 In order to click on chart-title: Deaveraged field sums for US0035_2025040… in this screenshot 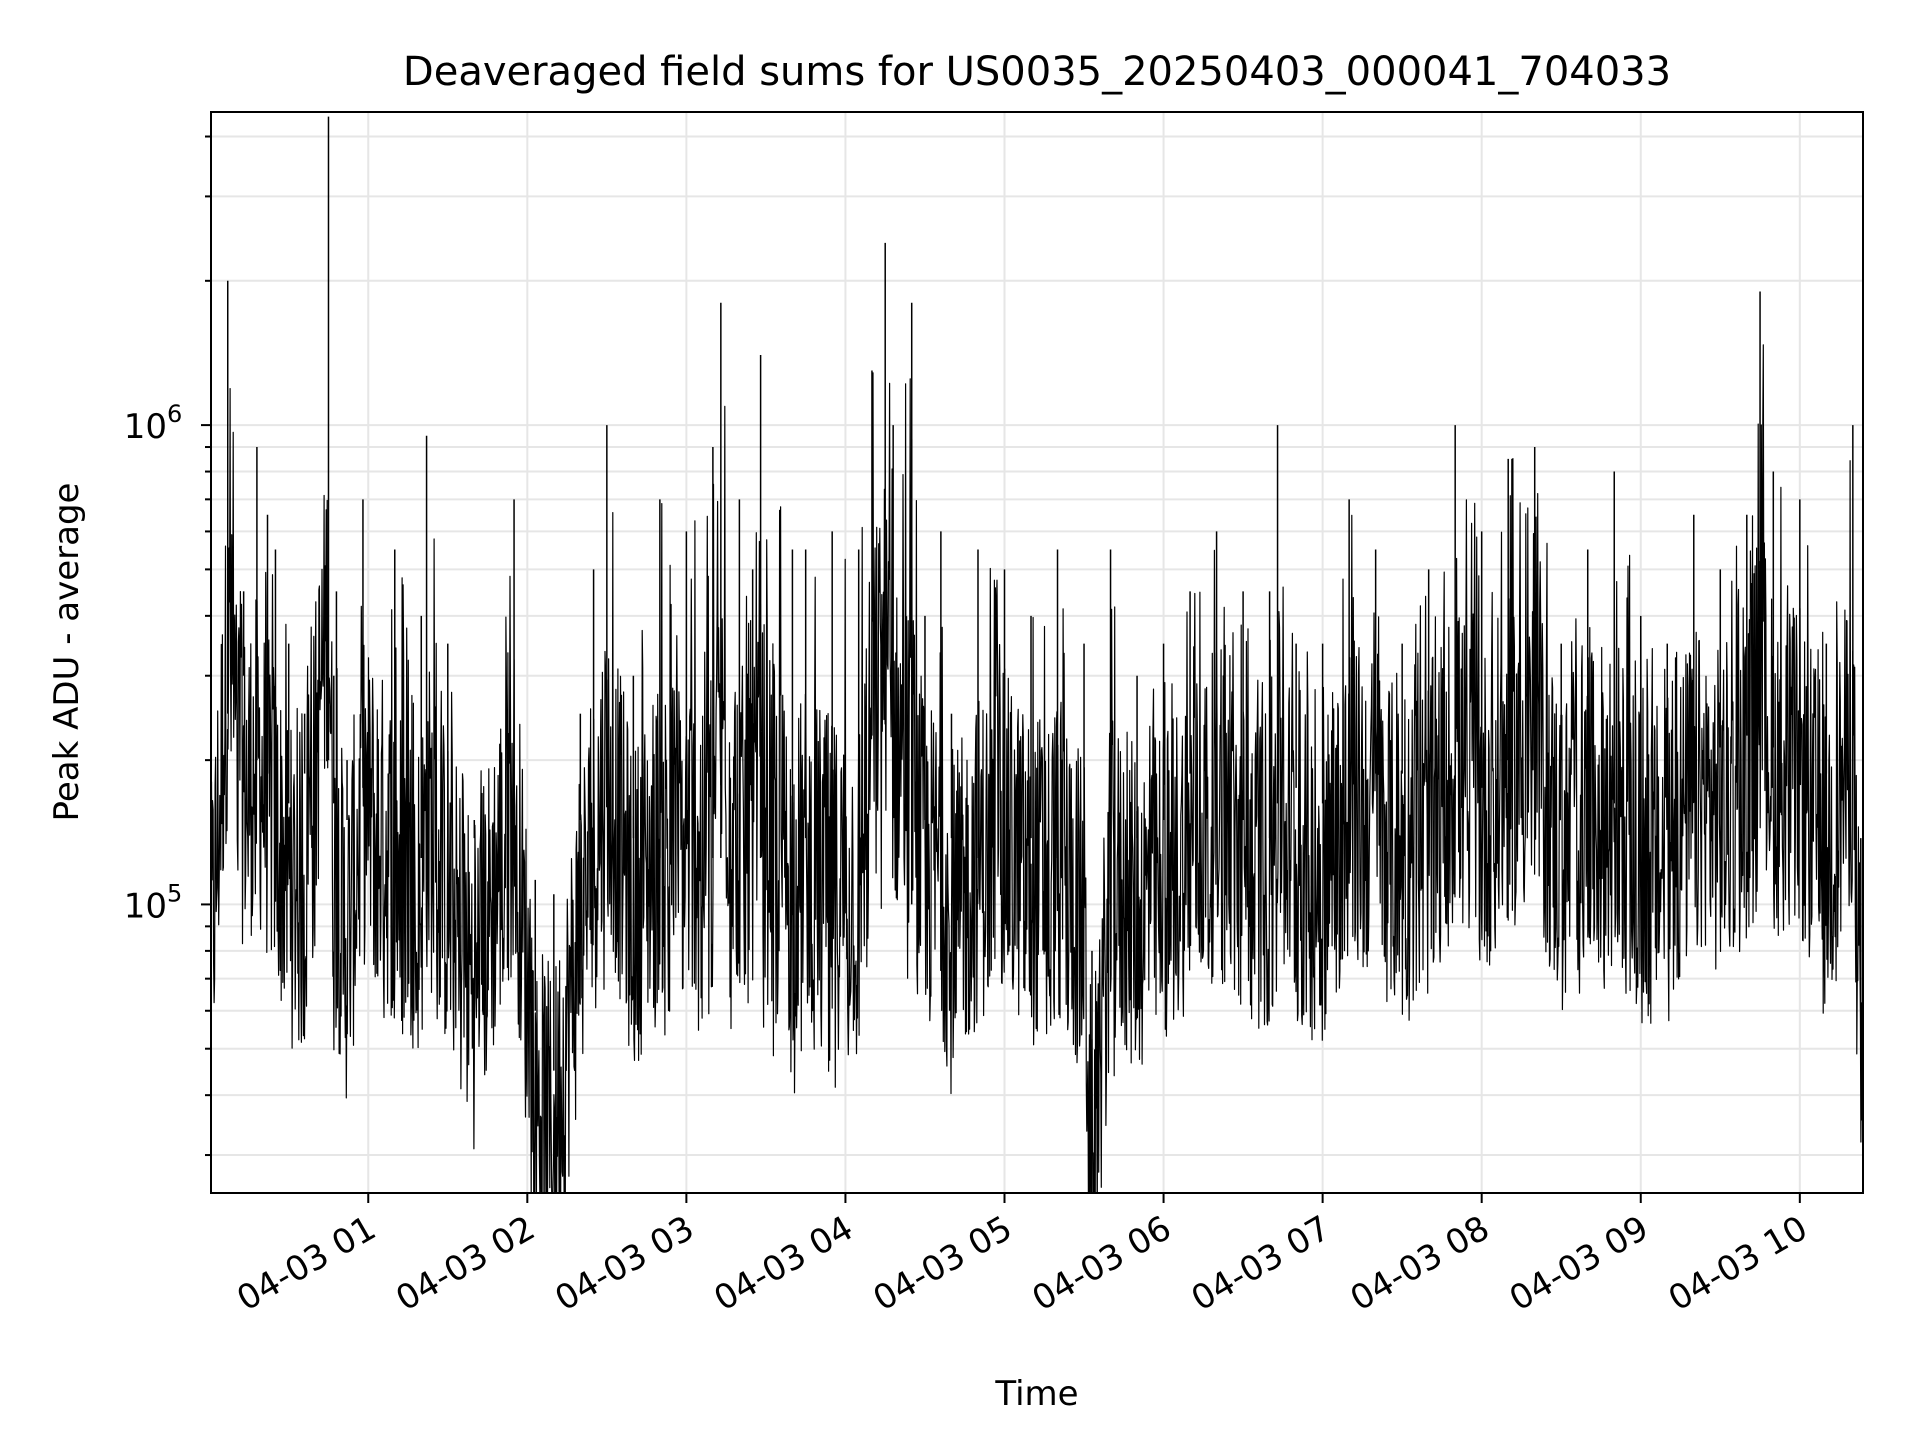, I will do `click(1037, 72)`.